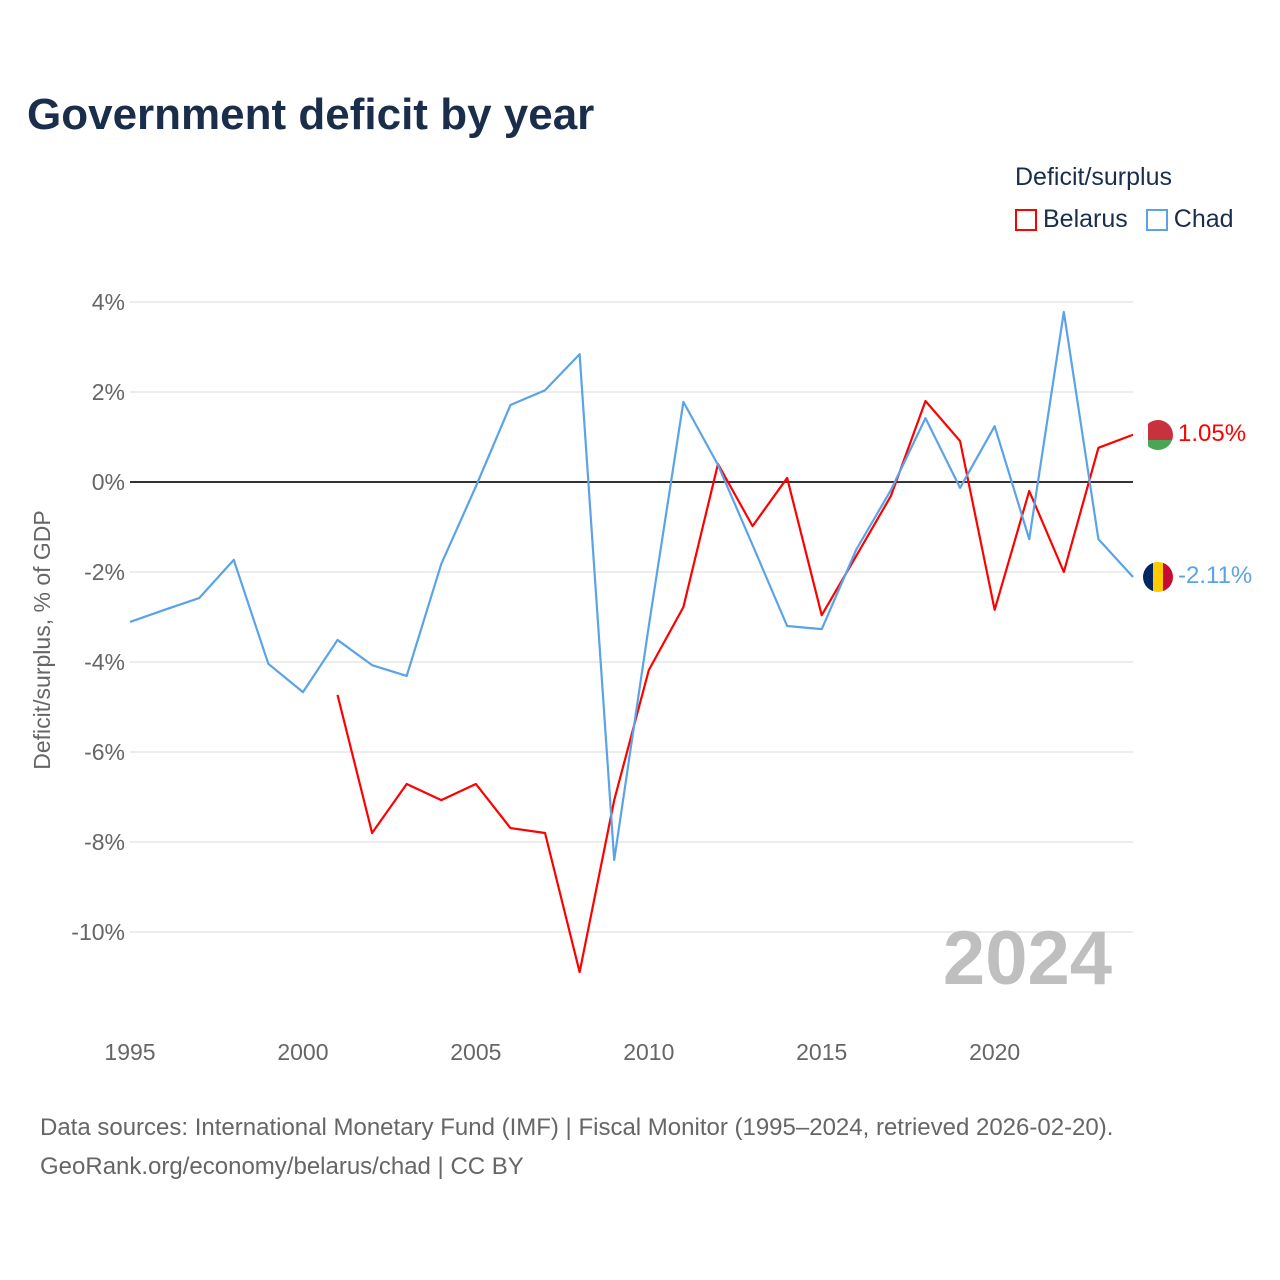 This screenshot has width=1280, height=1280. I want to click on chad-end-label: -2.11%, so click(1215, 575).